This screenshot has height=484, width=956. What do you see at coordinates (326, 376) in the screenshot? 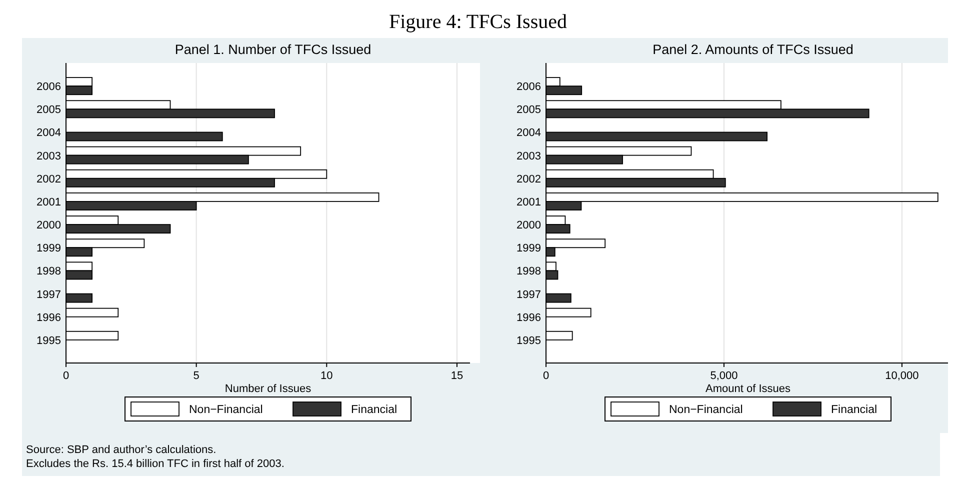
I see `x-tick-label: 10` at bounding box center [326, 376].